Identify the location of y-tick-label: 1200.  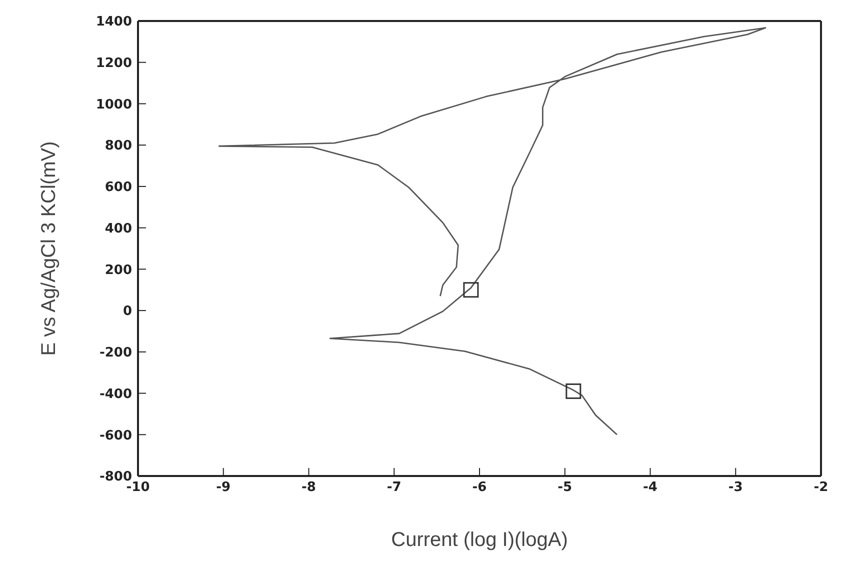
(114, 63).